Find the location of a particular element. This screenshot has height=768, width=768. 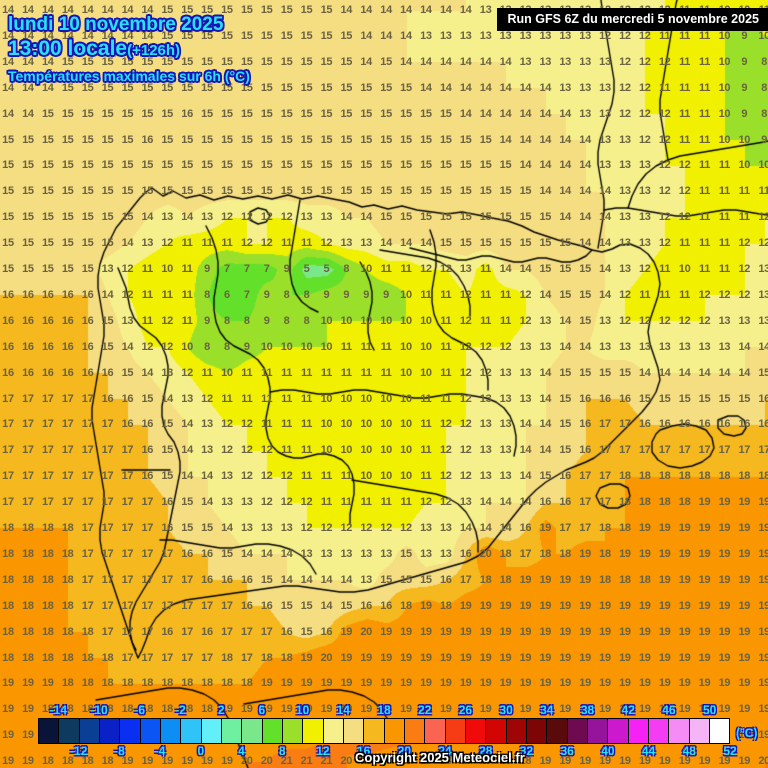

legend-tick-label: 24 is located at coordinates (445, 751).